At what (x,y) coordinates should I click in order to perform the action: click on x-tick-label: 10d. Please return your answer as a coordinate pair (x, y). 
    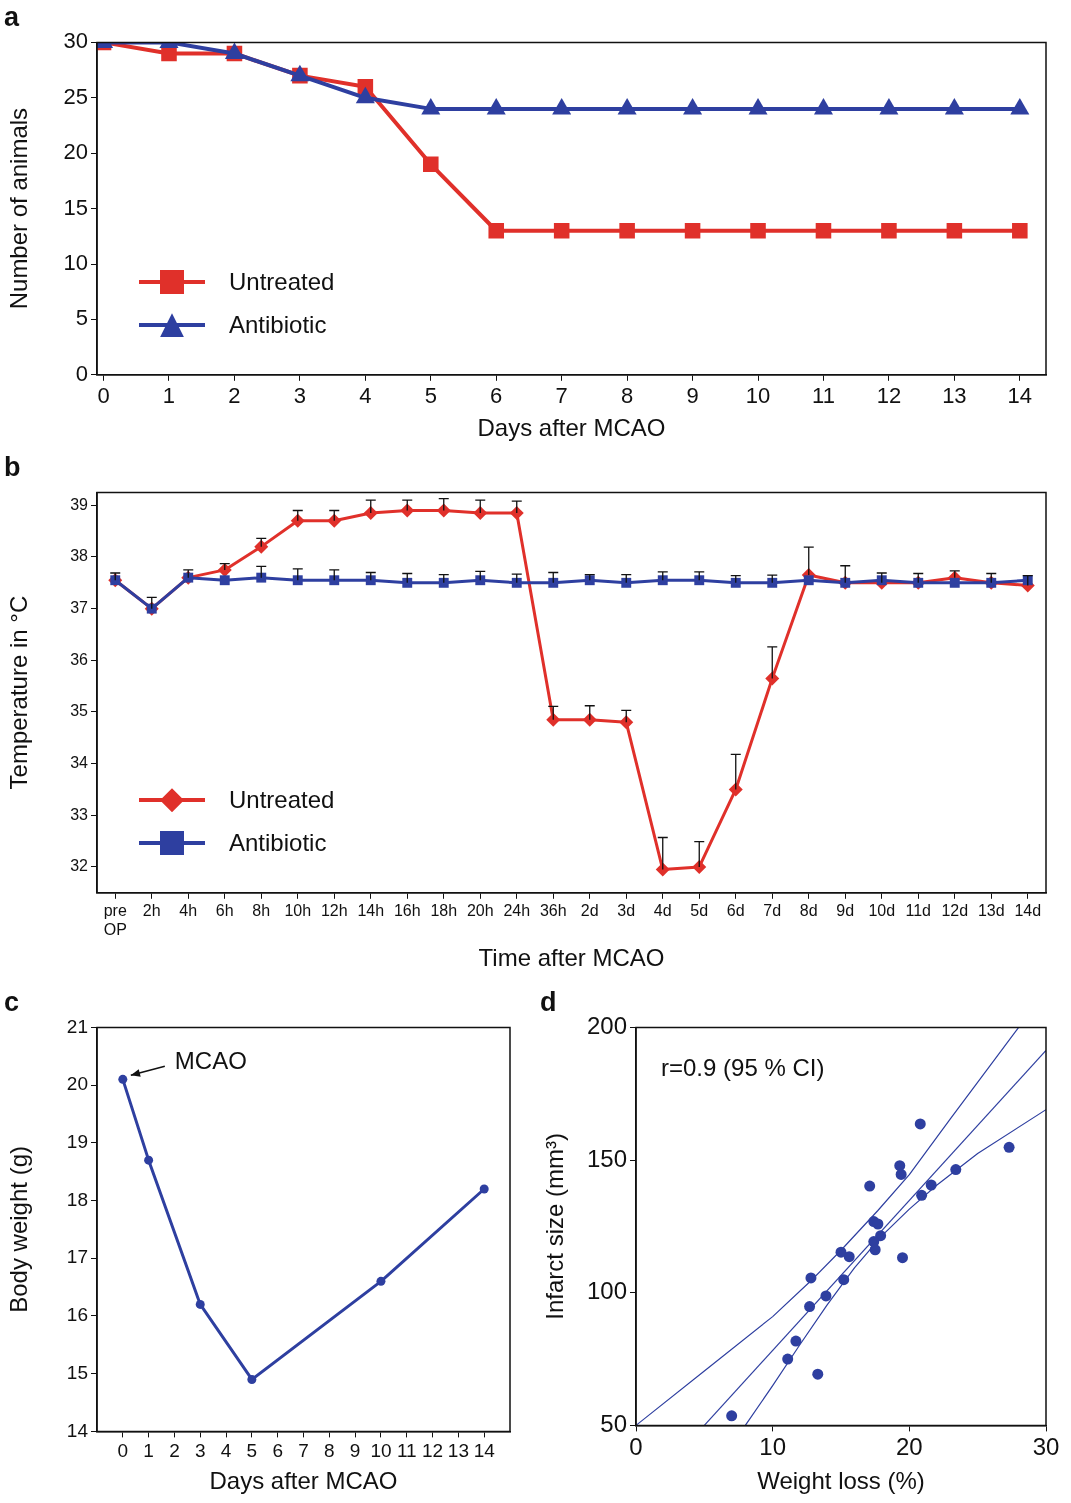
    Looking at the image, I should click on (882, 910).